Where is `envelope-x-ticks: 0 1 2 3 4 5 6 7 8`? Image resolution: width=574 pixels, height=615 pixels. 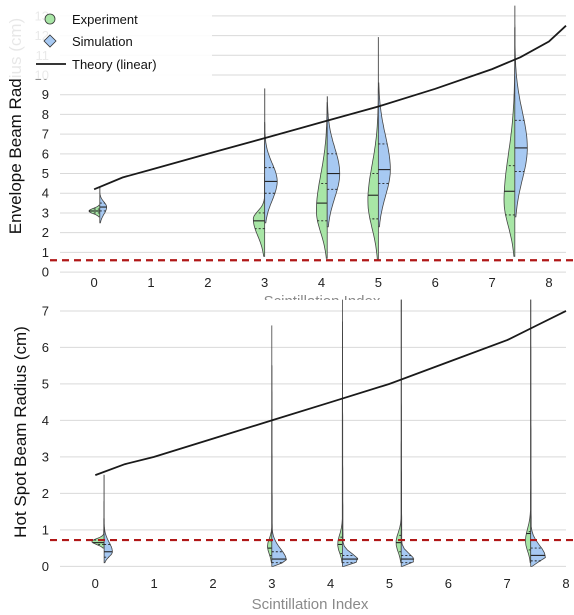 envelope-x-ticks: 0 1 2 3 4 5 6 7 8 is located at coordinates (321, 282).